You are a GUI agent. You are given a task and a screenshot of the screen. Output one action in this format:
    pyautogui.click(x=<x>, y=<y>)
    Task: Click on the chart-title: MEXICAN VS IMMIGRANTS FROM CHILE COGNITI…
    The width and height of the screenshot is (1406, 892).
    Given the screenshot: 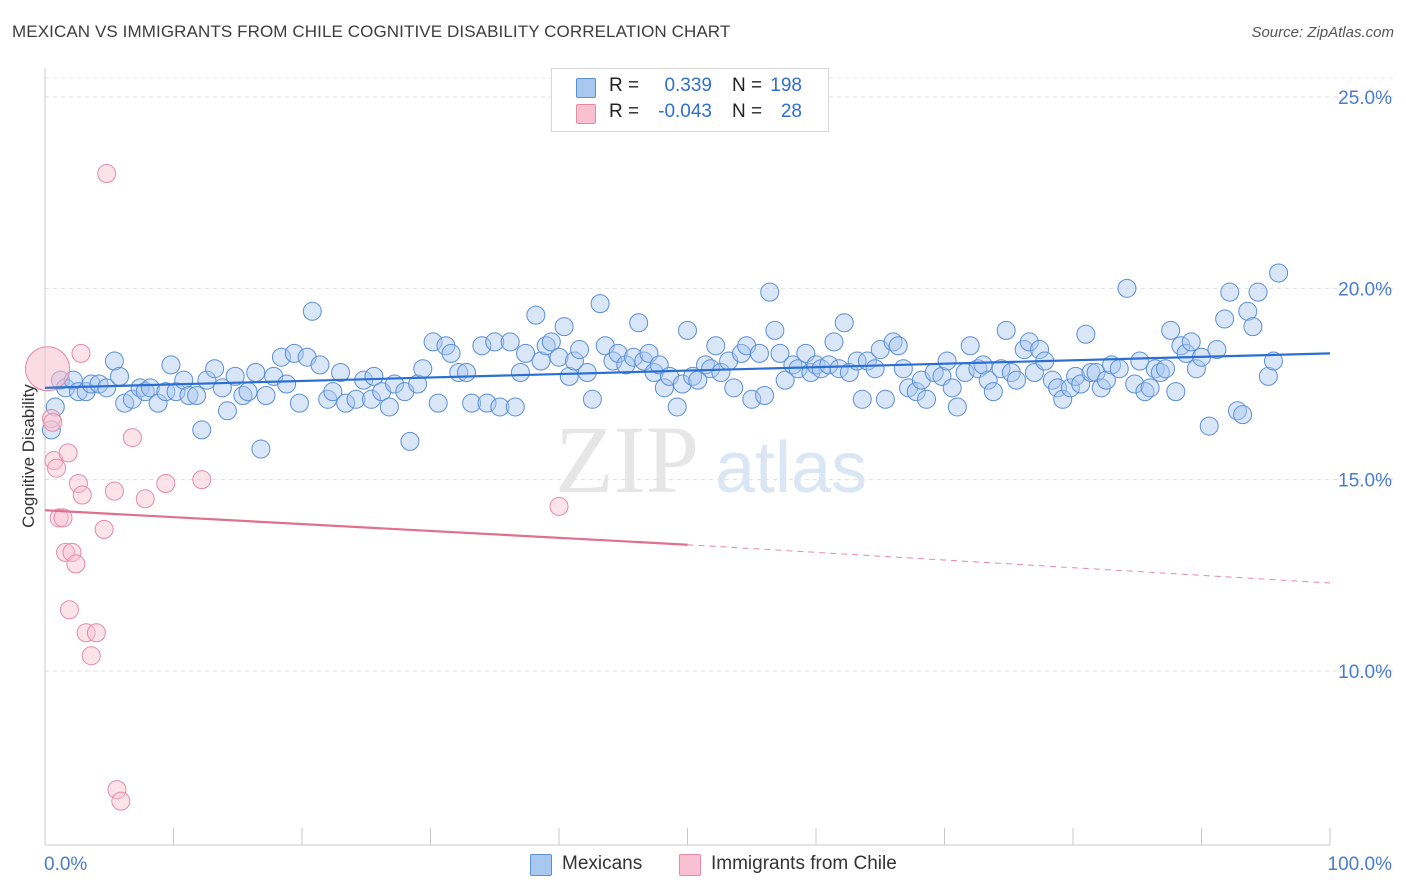 What is the action you would take?
    pyautogui.click(x=371, y=31)
    